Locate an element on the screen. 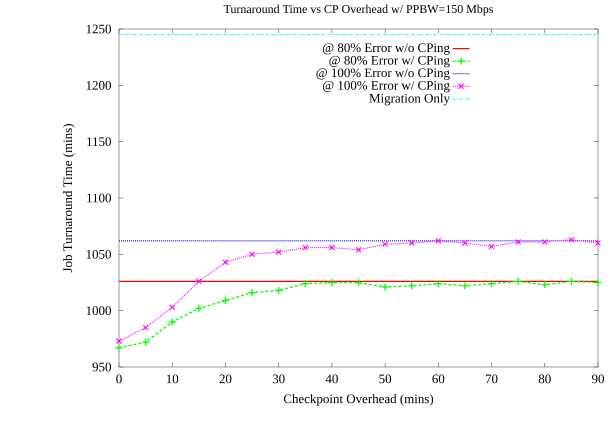  x-tick-label: 30 is located at coordinates (278, 379).